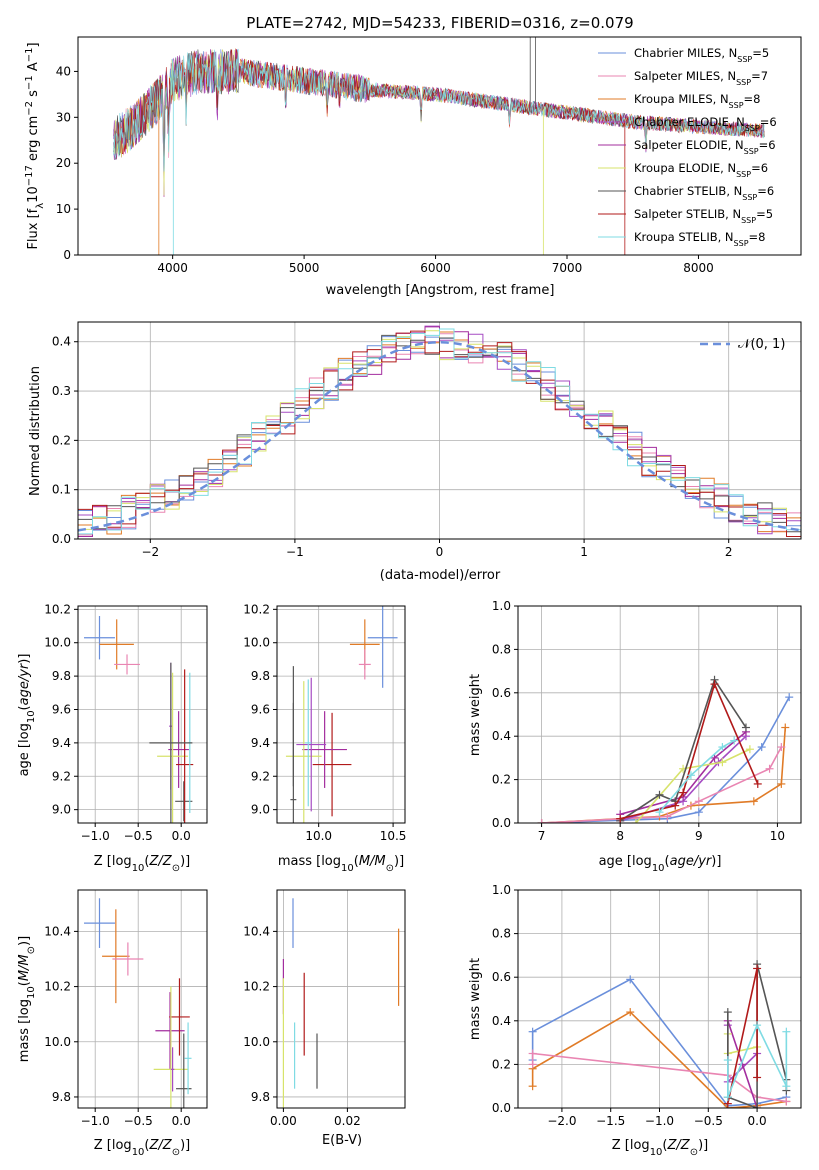  I want to click on axes-frame, so click(659, 714).